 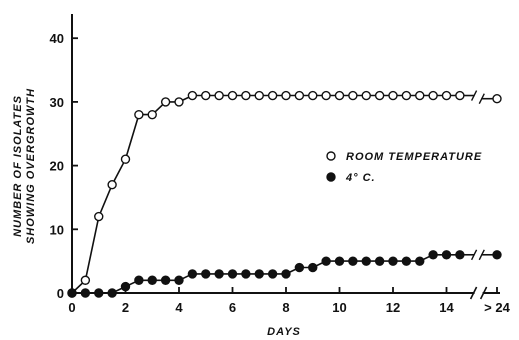 What do you see at coordinates (57, 38) in the screenshot?
I see `y-tick-label: 40` at bounding box center [57, 38].